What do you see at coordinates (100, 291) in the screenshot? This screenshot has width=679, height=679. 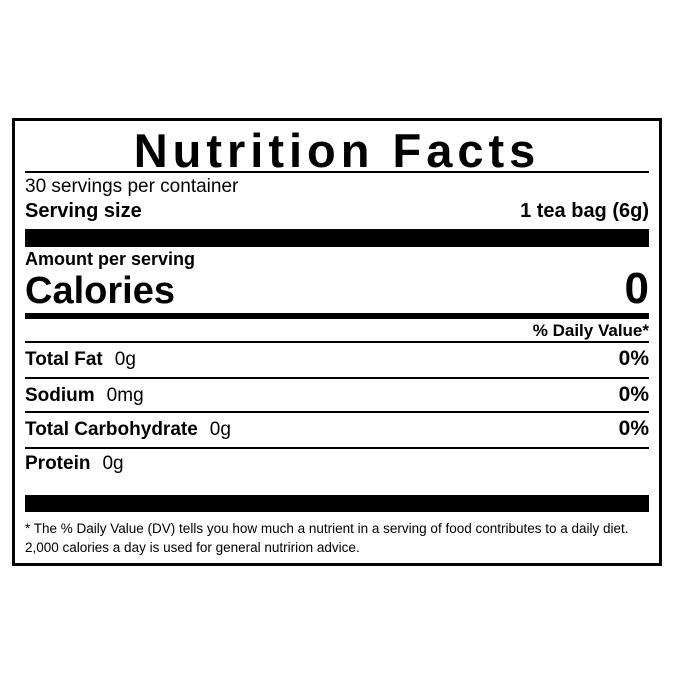 I see `calories-label: Calories` at bounding box center [100, 291].